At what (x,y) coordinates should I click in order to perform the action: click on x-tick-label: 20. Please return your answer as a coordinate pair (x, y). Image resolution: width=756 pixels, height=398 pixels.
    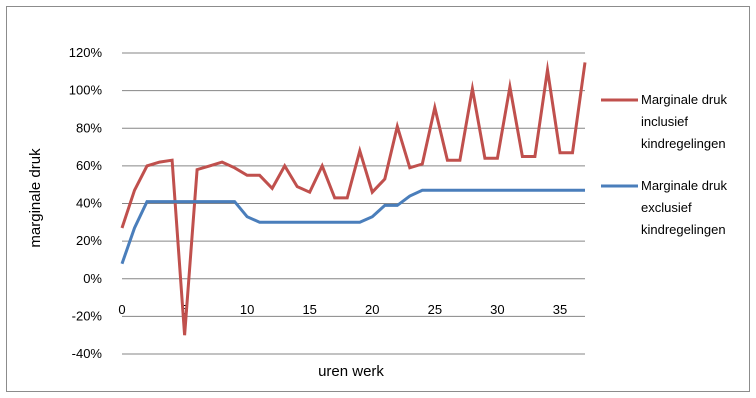
    Looking at the image, I should click on (372, 309).